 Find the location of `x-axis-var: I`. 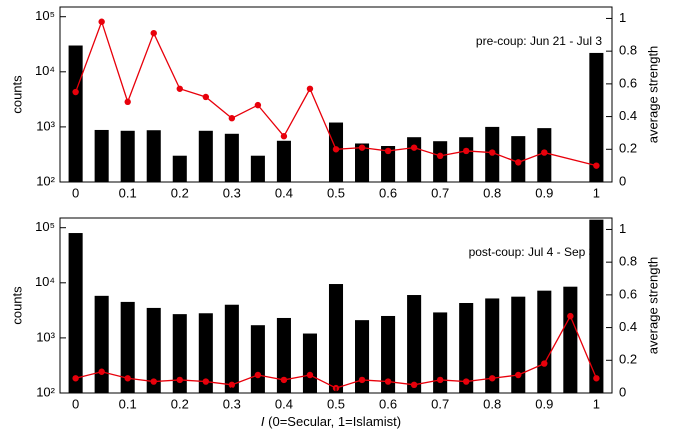

x-axis-var: I is located at coordinates (263, 421).